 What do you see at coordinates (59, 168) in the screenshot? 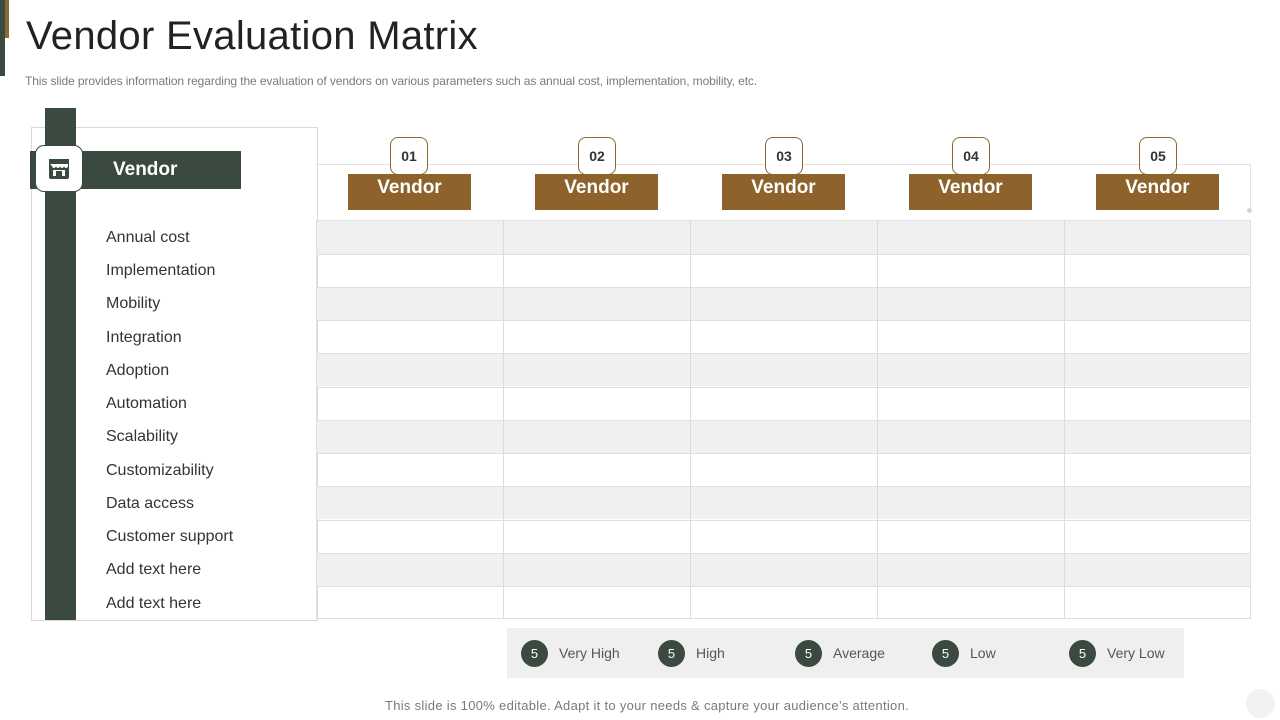
I see `store-icon` at bounding box center [59, 168].